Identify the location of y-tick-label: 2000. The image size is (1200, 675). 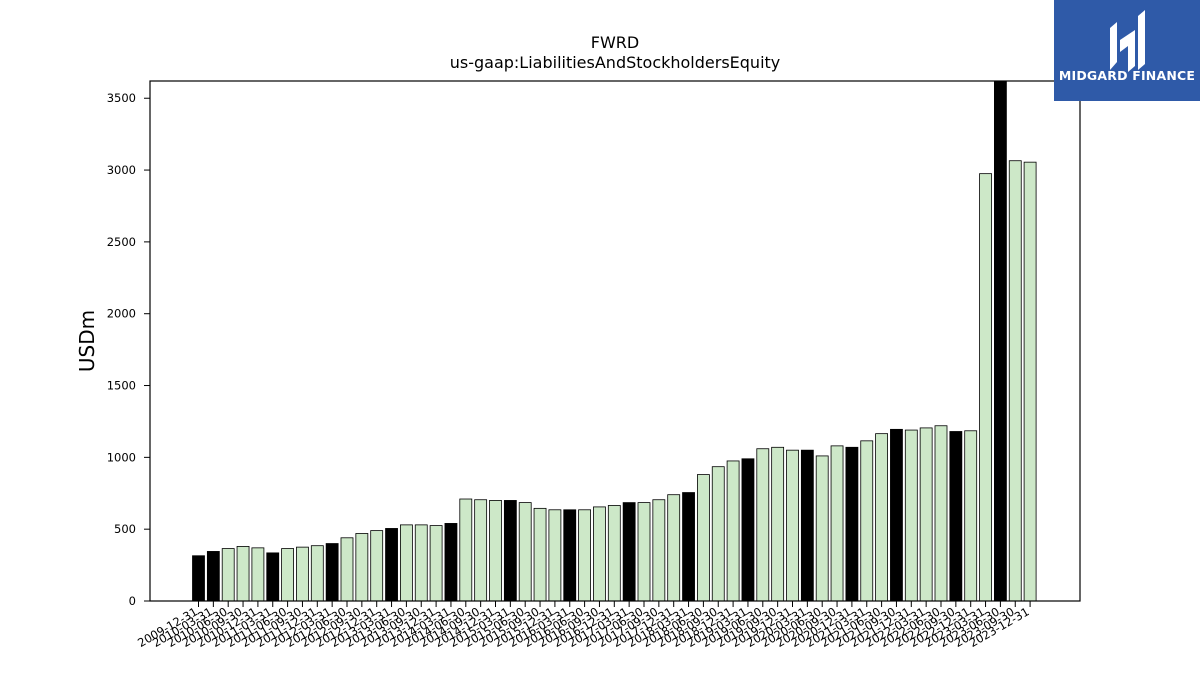
(121, 314).